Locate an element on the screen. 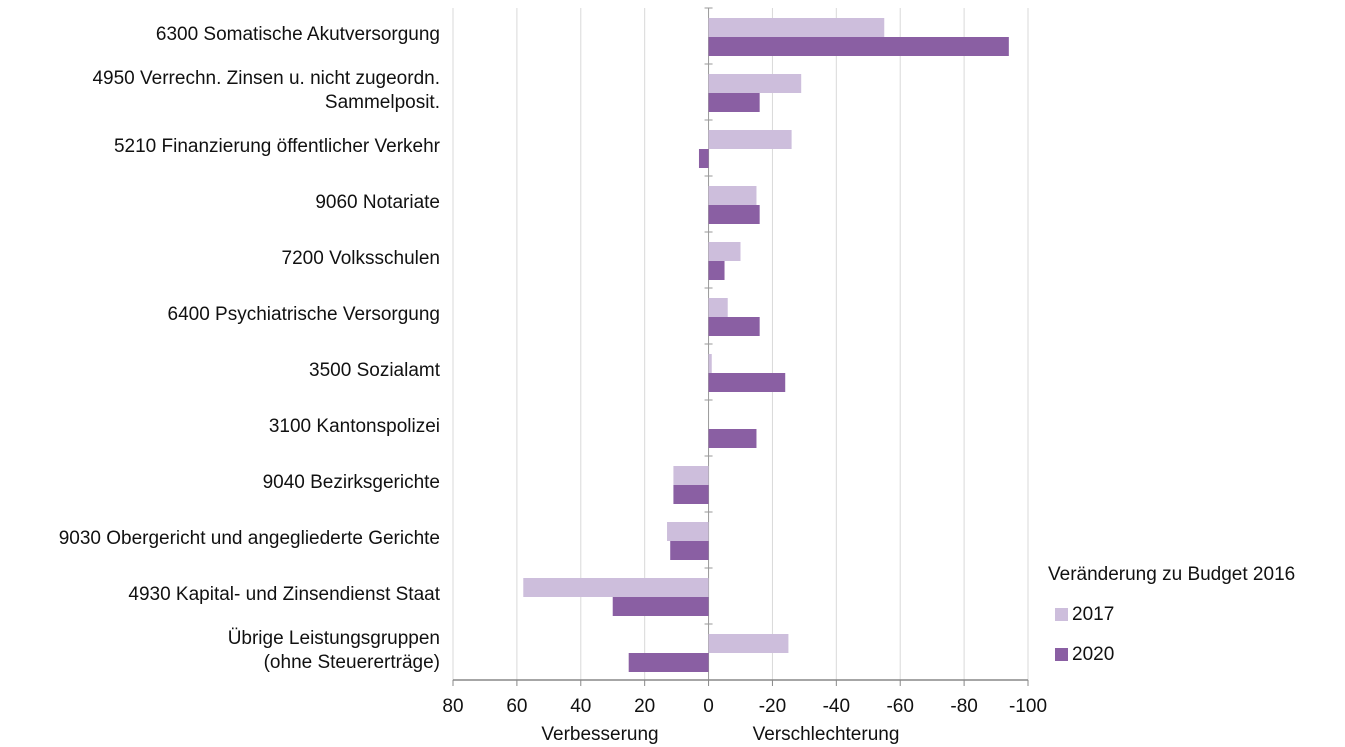  y-tick-label: 9060 Notariate is located at coordinates (377, 202).